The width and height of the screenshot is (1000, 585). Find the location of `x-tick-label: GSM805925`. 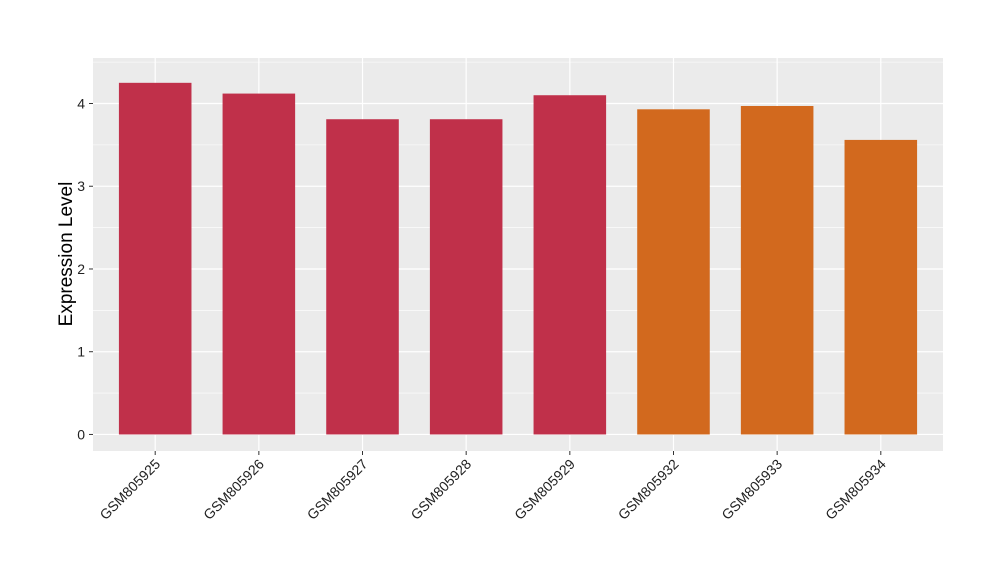

x-tick-label: GSM805925 is located at coordinates (129, 489).